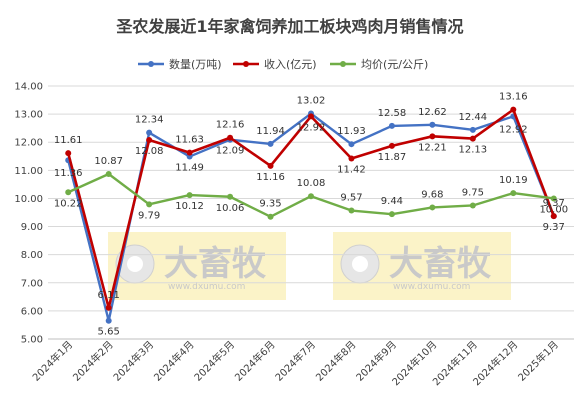  Describe the element at coordinates (392, 157) in the screenshot. I see `data-label: 11.87` at that location.